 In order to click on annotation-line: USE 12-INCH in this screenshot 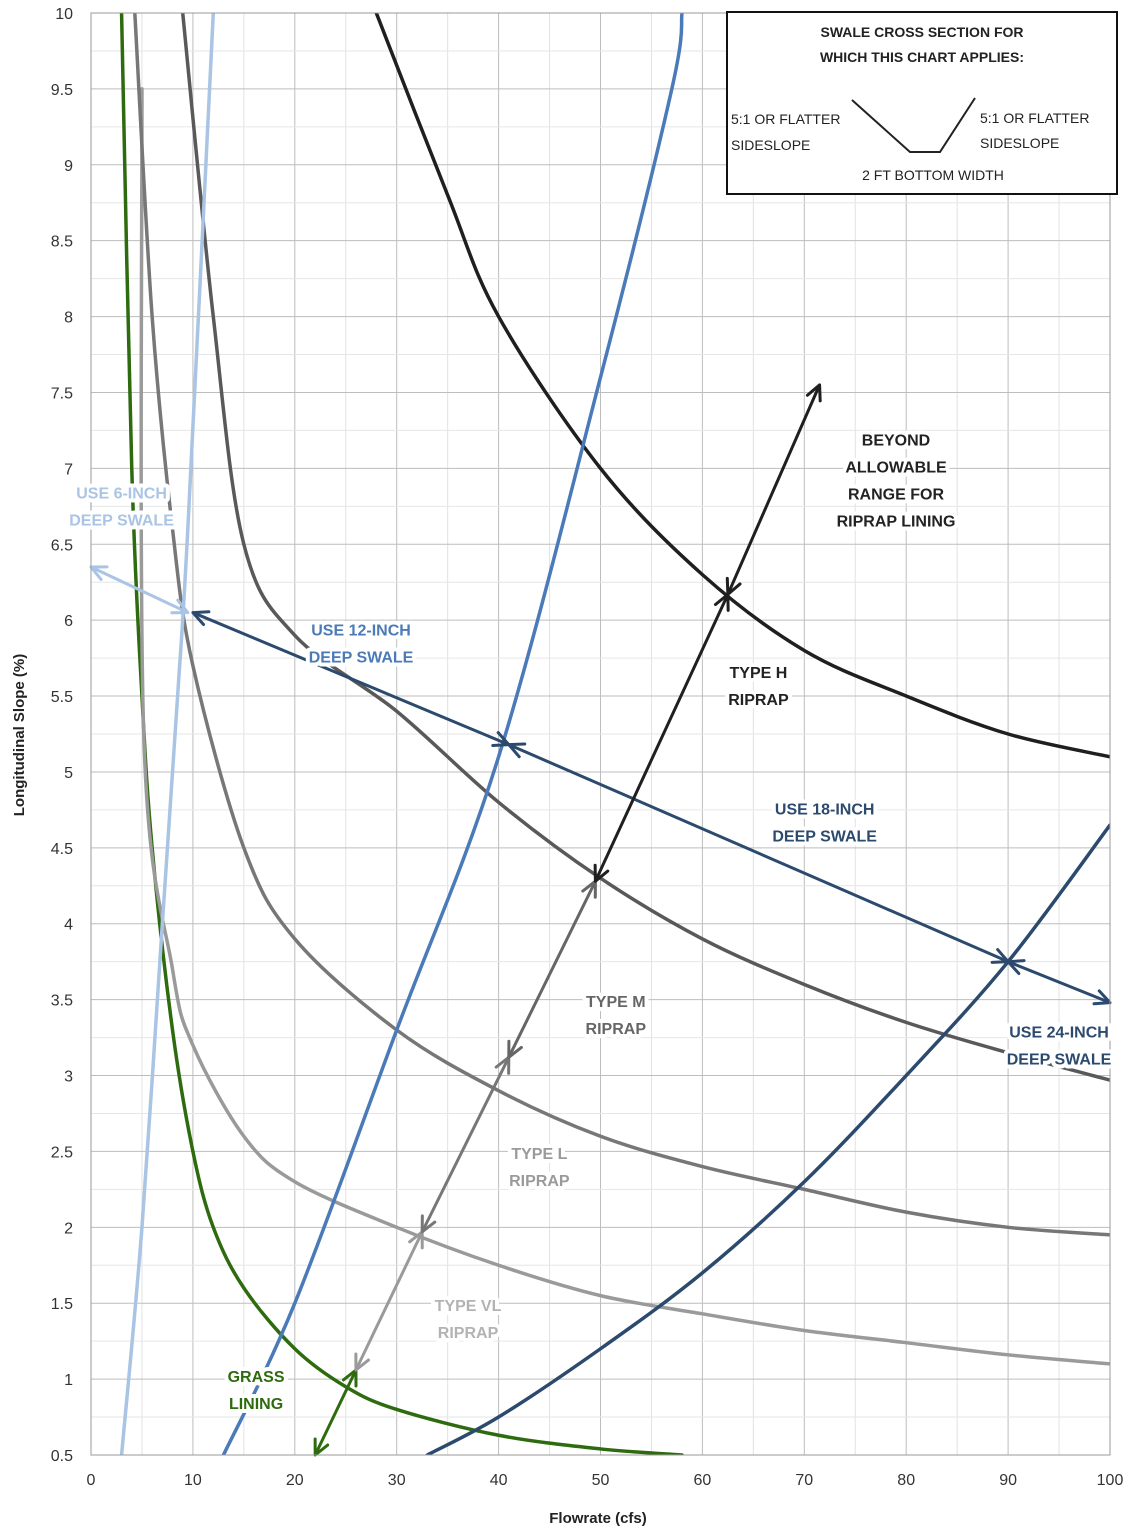, I will do `click(361, 630)`.